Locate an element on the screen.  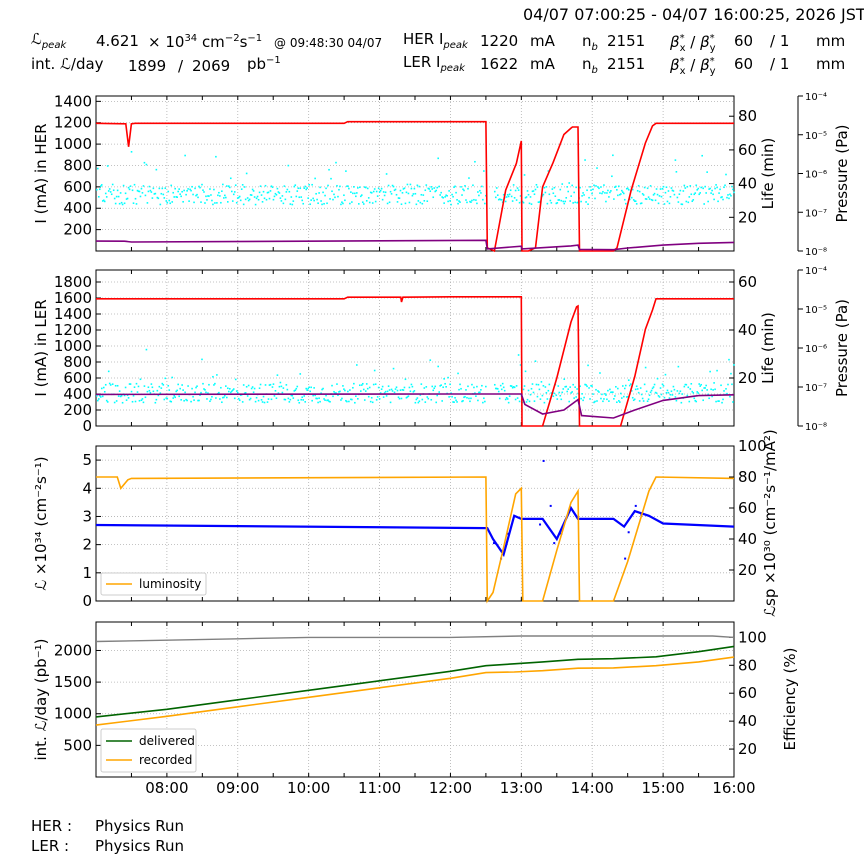
y-tick-label: 800 is located at coordinates (77, 165).